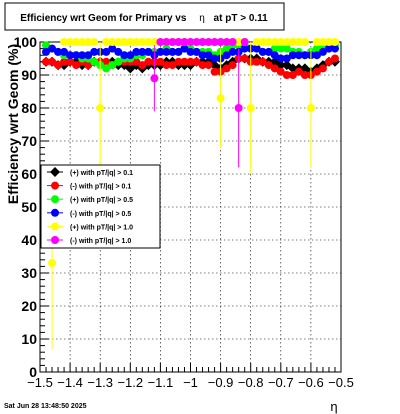 The image size is (400, 414). What do you see at coordinates (281, 382) in the screenshot?
I see `x-tick-label: −0.7` at bounding box center [281, 382].